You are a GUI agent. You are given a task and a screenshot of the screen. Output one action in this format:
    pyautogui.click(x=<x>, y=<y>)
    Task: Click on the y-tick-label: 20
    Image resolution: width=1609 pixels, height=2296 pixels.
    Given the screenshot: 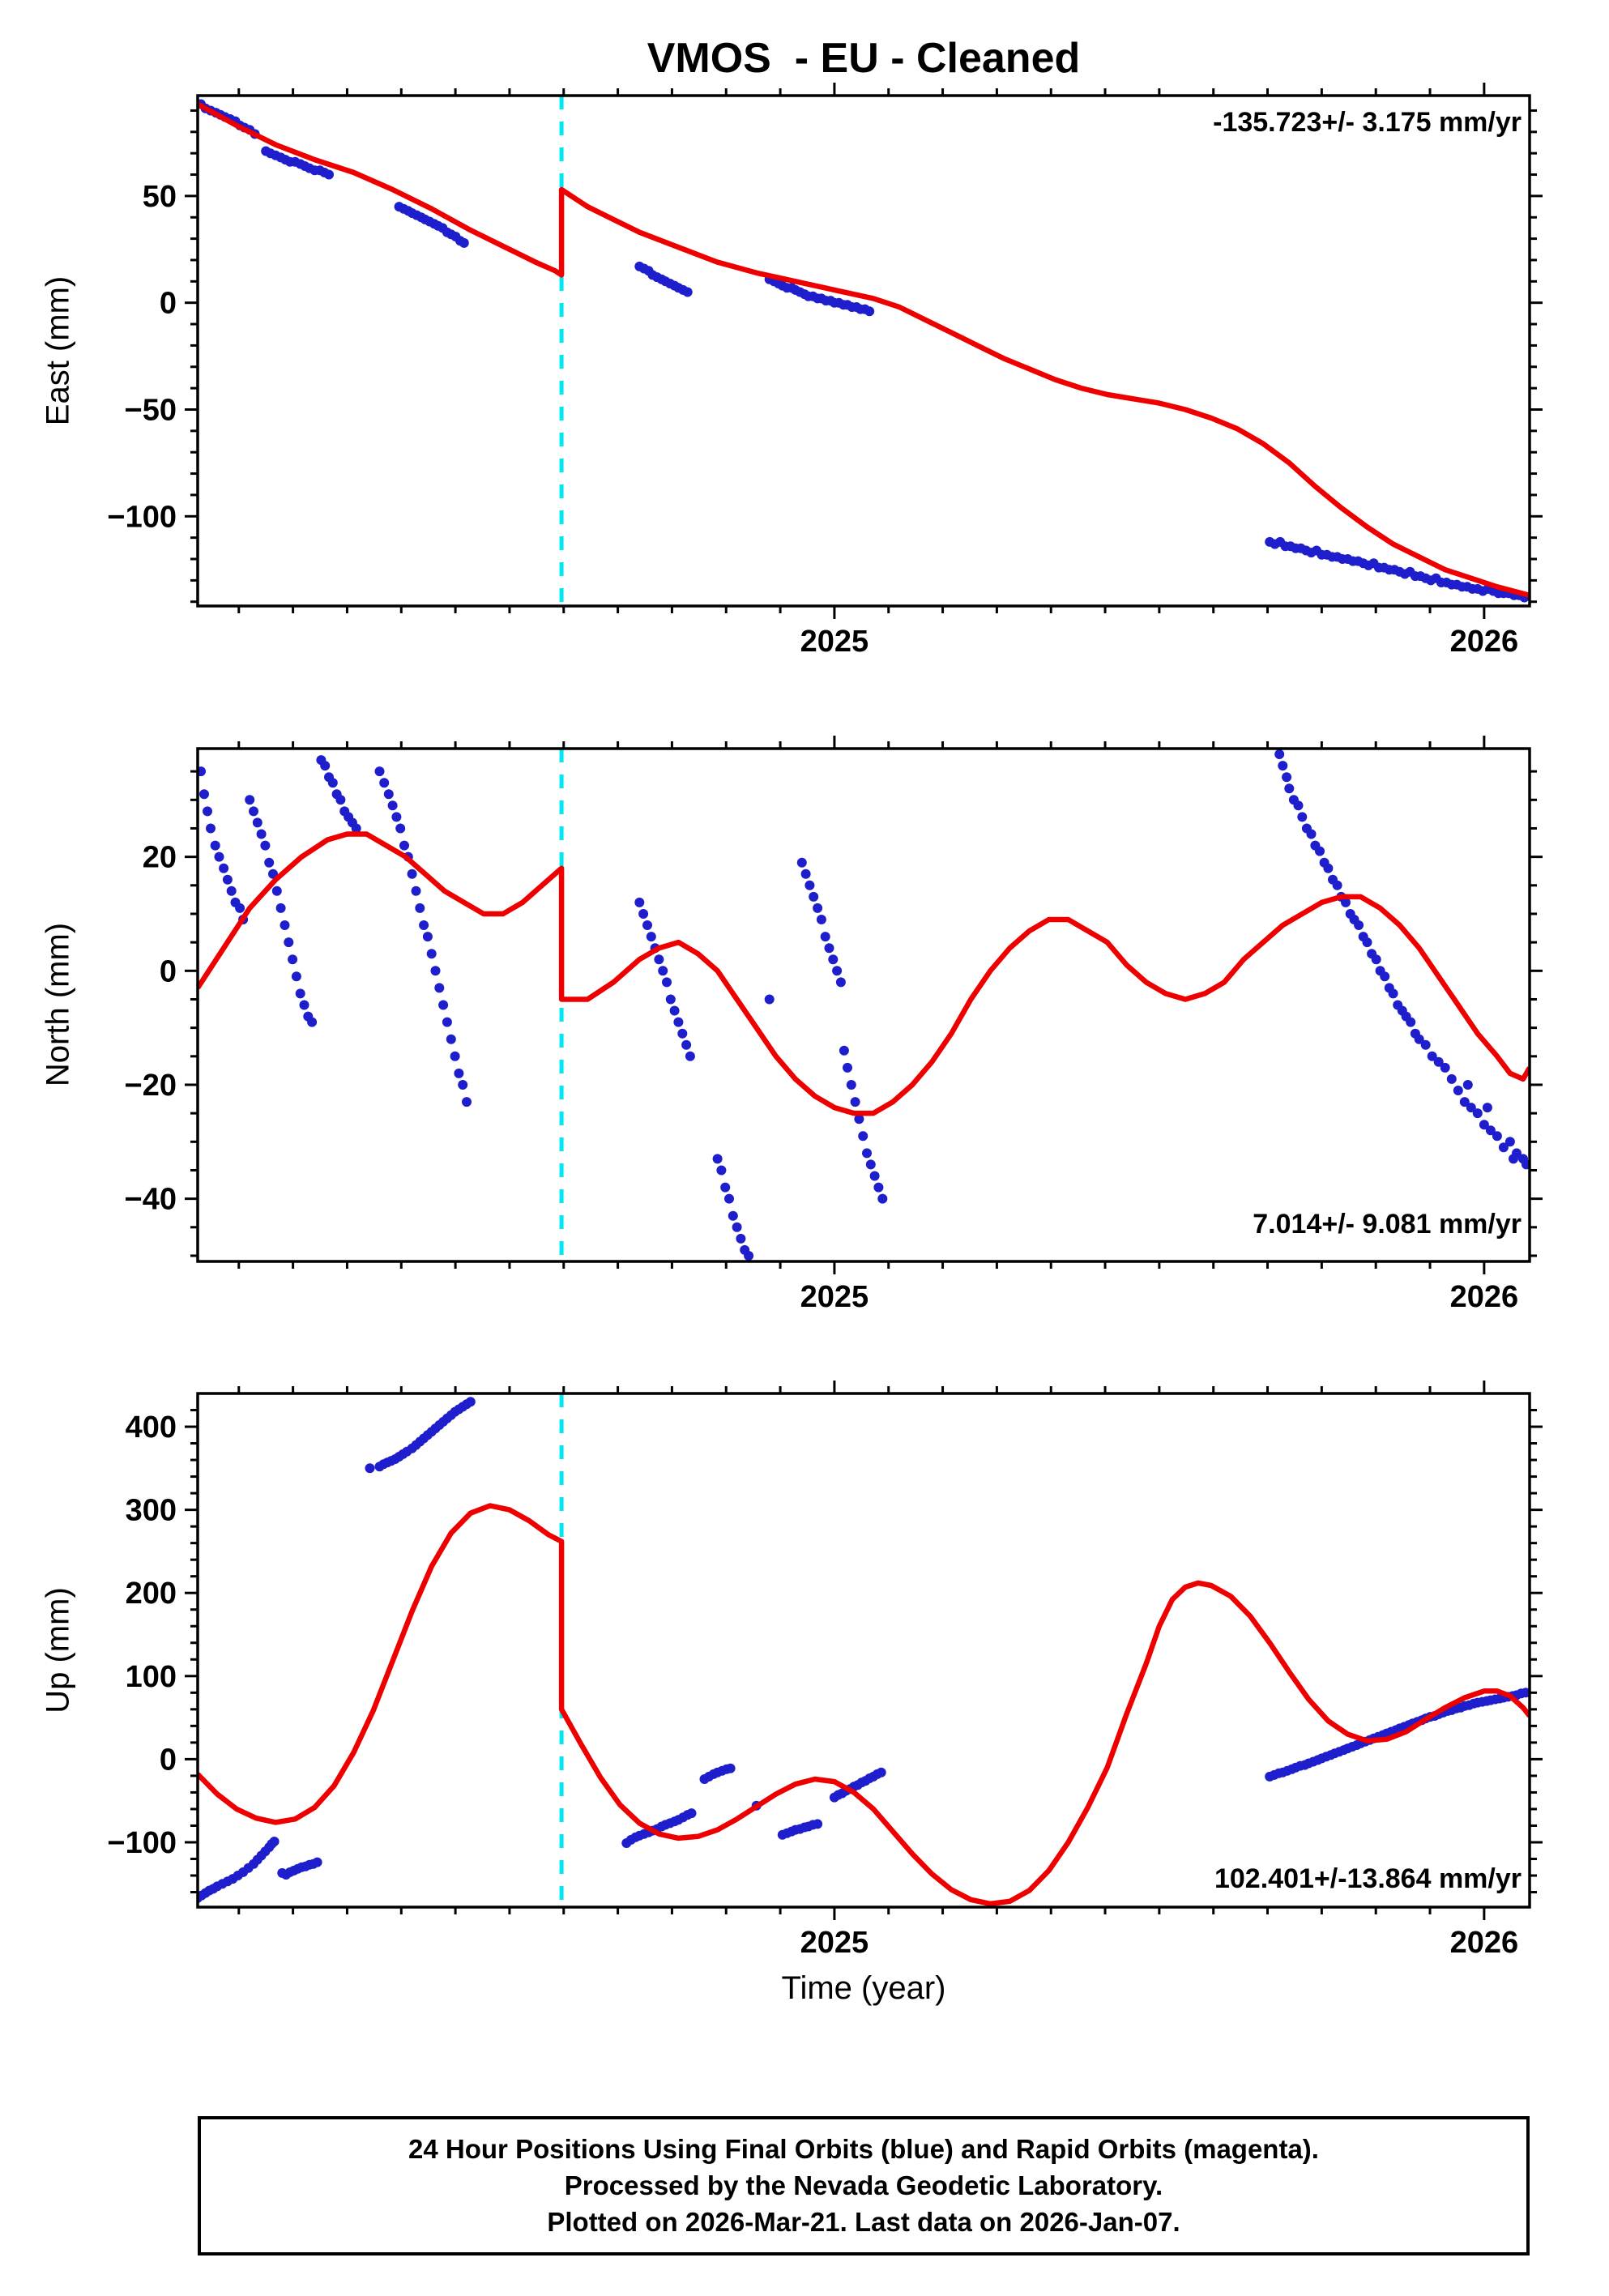 What is the action you would take?
    pyautogui.click(x=160, y=858)
    